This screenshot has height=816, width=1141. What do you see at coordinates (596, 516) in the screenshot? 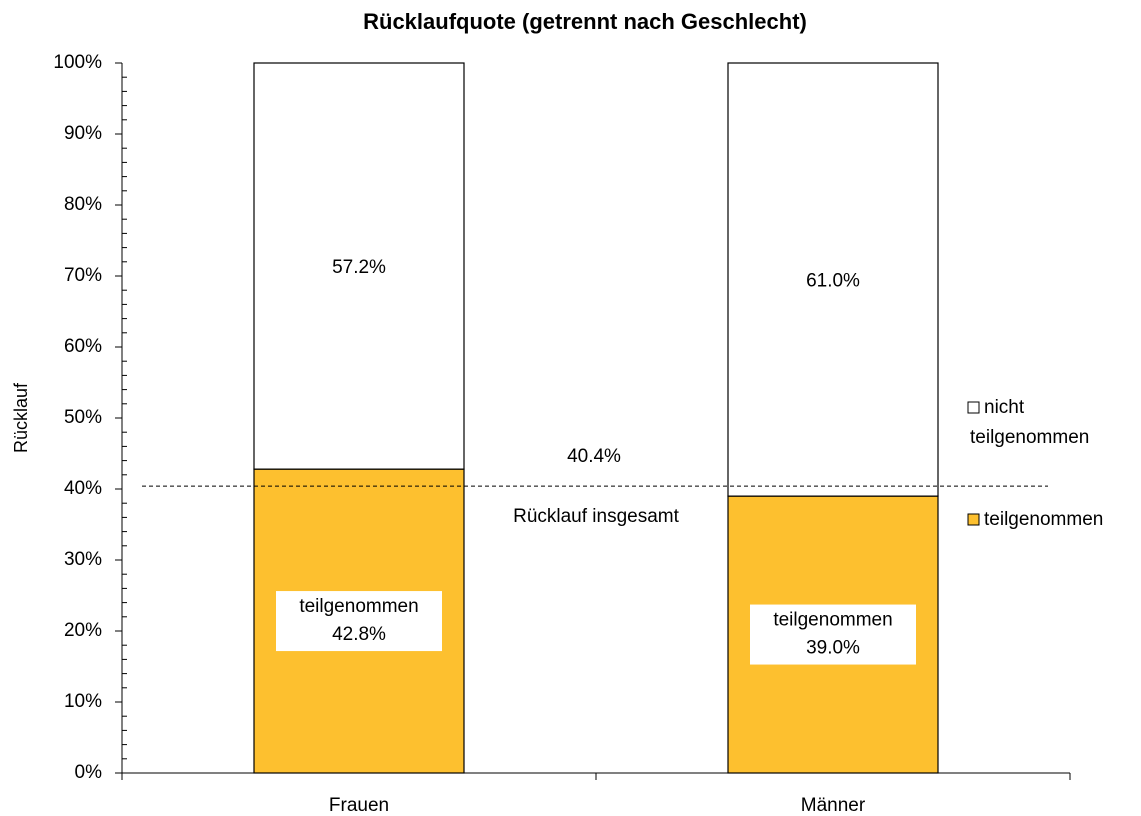
I see `reference-text: Rücklauf insgesamt` at bounding box center [596, 516].